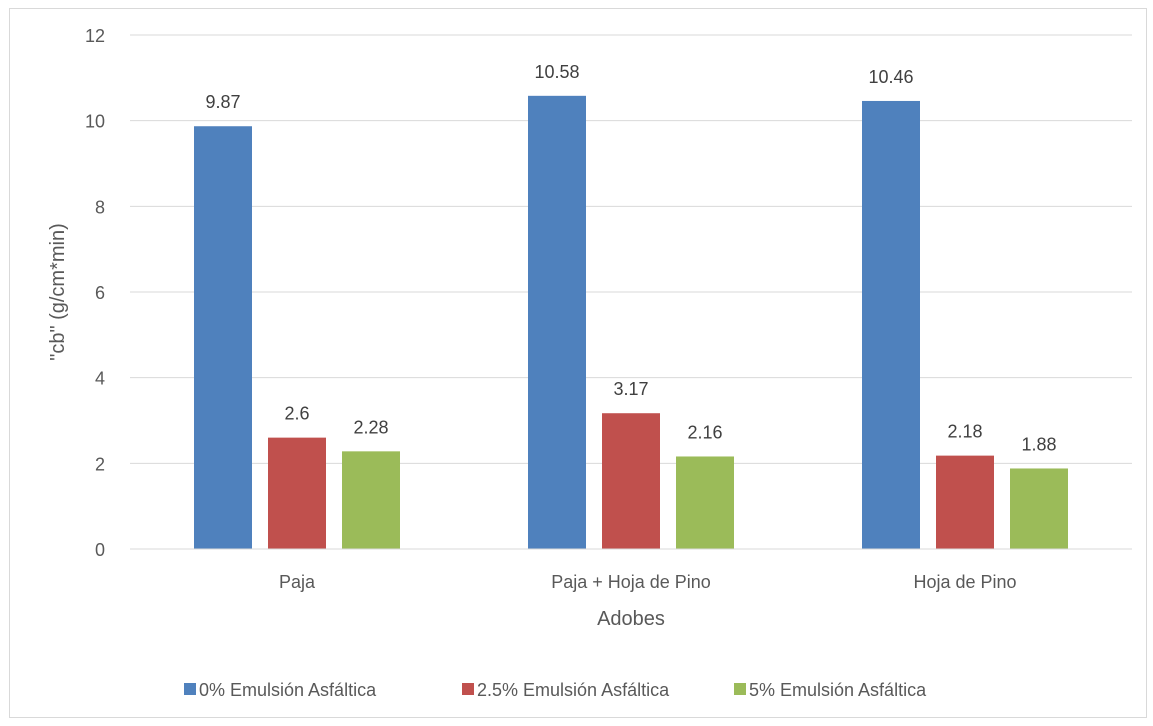 This screenshot has height=726, width=1153. What do you see at coordinates (222, 102) in the screenshot?
I see `data-label: 9.87` at bounding box center [222, 102].